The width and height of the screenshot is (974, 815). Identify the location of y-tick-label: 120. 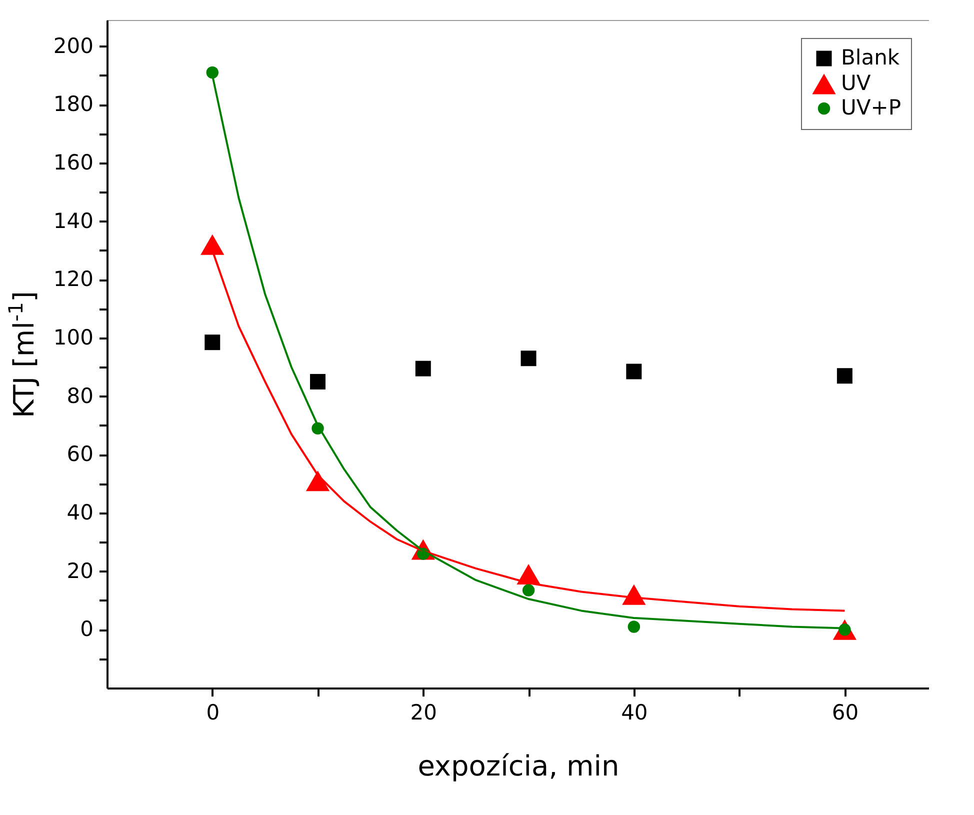
(73, 279).